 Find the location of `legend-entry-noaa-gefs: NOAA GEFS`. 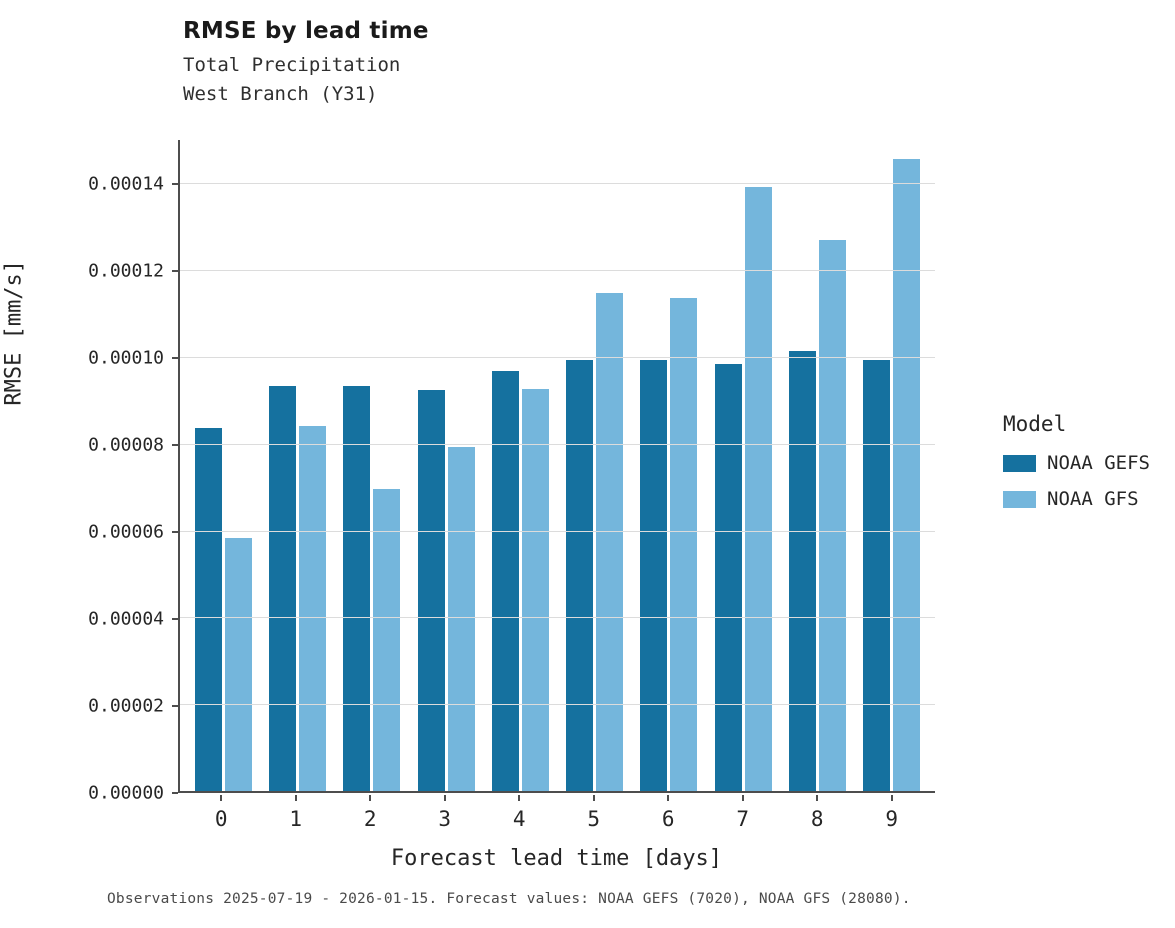

legend-entry-noaa-gefs: NOAA GEFS is located at coordinates (1076, 463).